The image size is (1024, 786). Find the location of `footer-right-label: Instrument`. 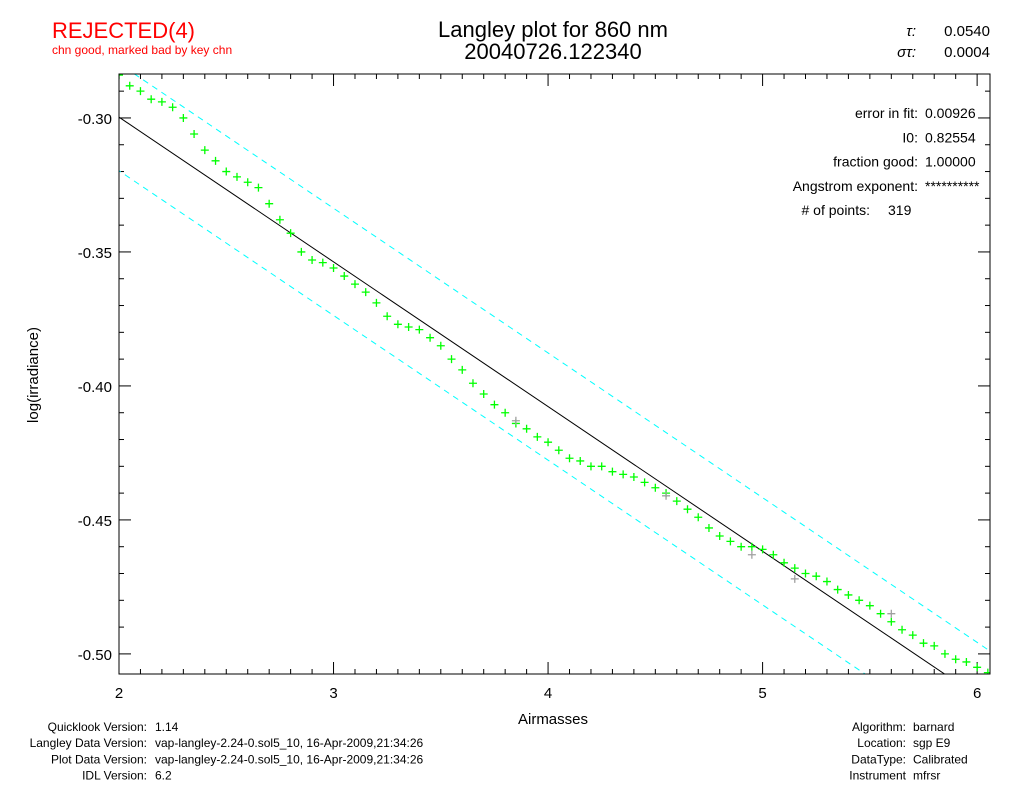

footer-right-label: Instrument is located at coordinates (877, 776).